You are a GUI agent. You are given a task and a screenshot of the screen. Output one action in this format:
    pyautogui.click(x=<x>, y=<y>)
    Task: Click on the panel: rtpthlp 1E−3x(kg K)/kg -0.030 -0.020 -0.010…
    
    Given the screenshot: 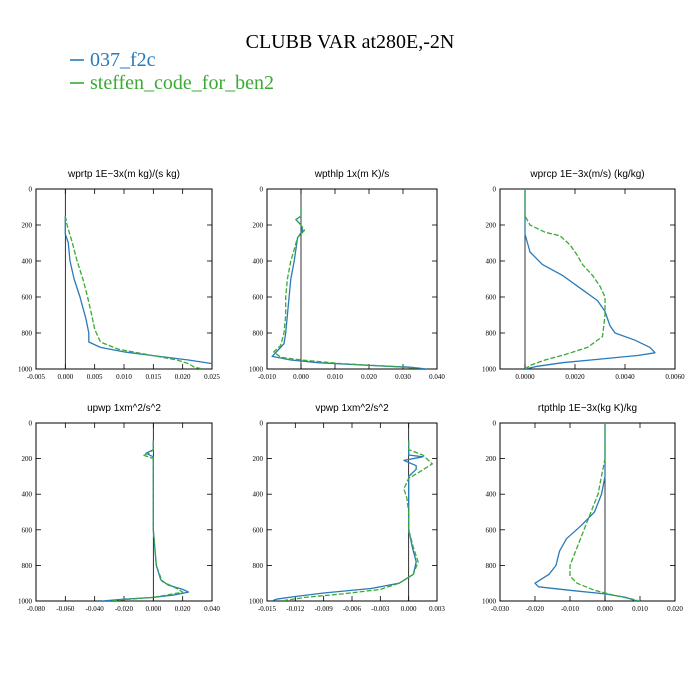 What is the action you would take?
    pyautogui.click(x=582, y=508)
    